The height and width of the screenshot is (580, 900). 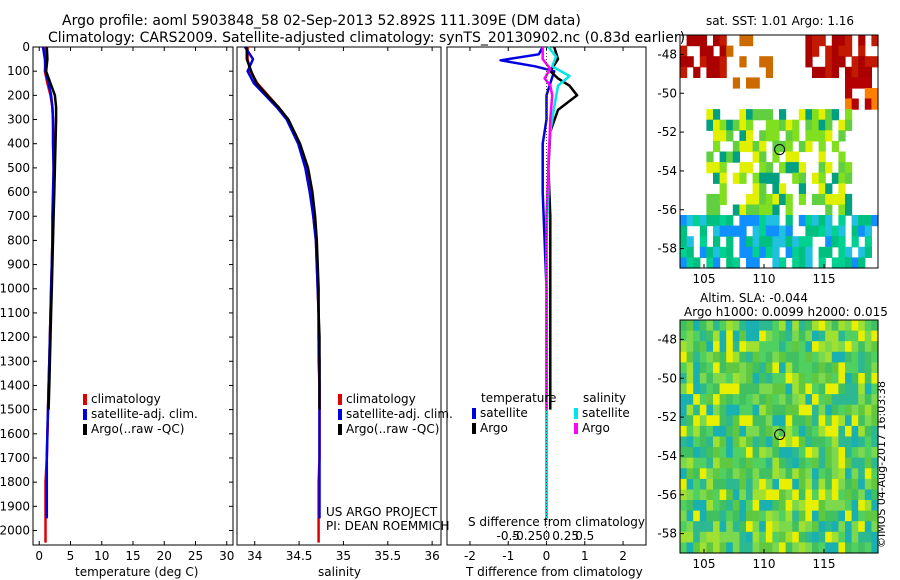 I want to click on sst_map-ytick-label: -56, so click(x=667, y=210).